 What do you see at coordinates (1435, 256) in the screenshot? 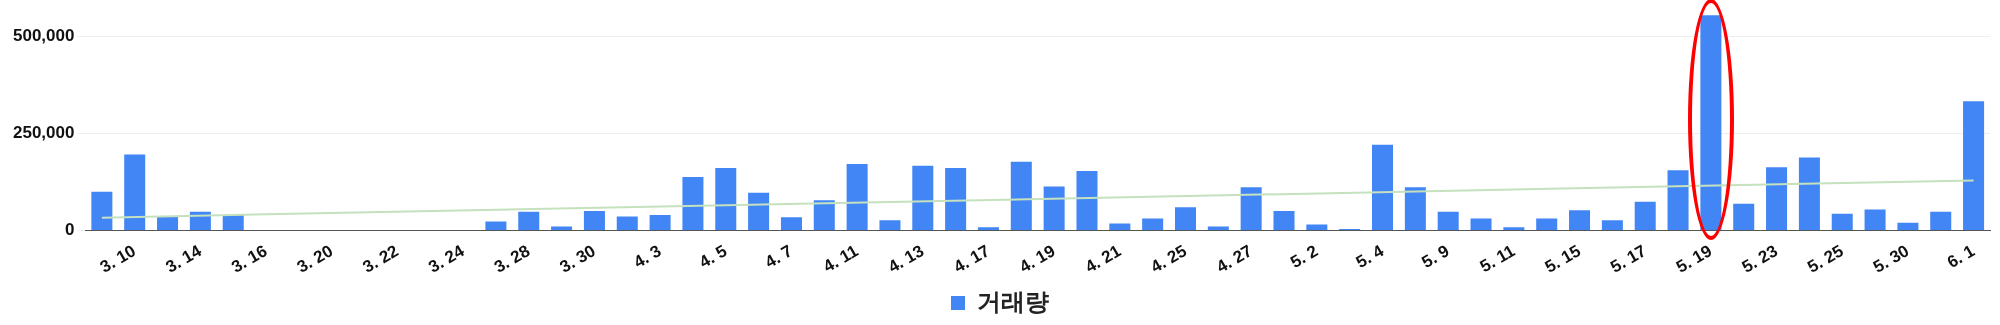
I see `x-tick-label: 5. 9` at bounding box center [1435, 256].